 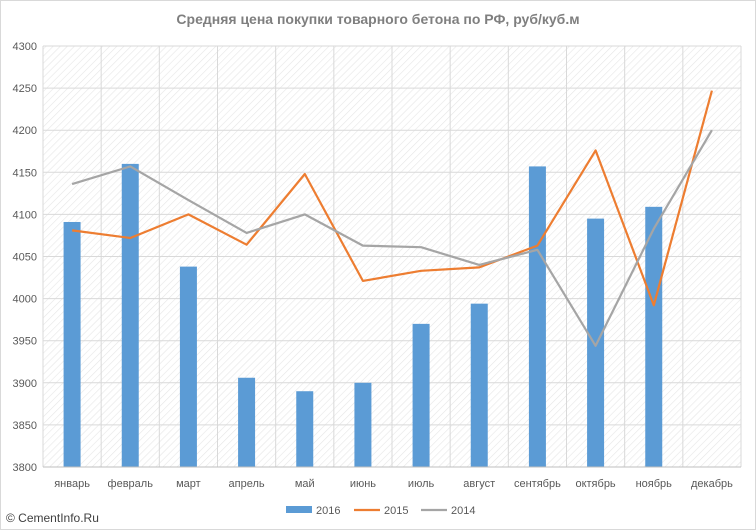 What do you see at coordinates (537, 484) in the screenshot?
I see `x-tick-label: сентябрь` at bounding box center [537, 484].